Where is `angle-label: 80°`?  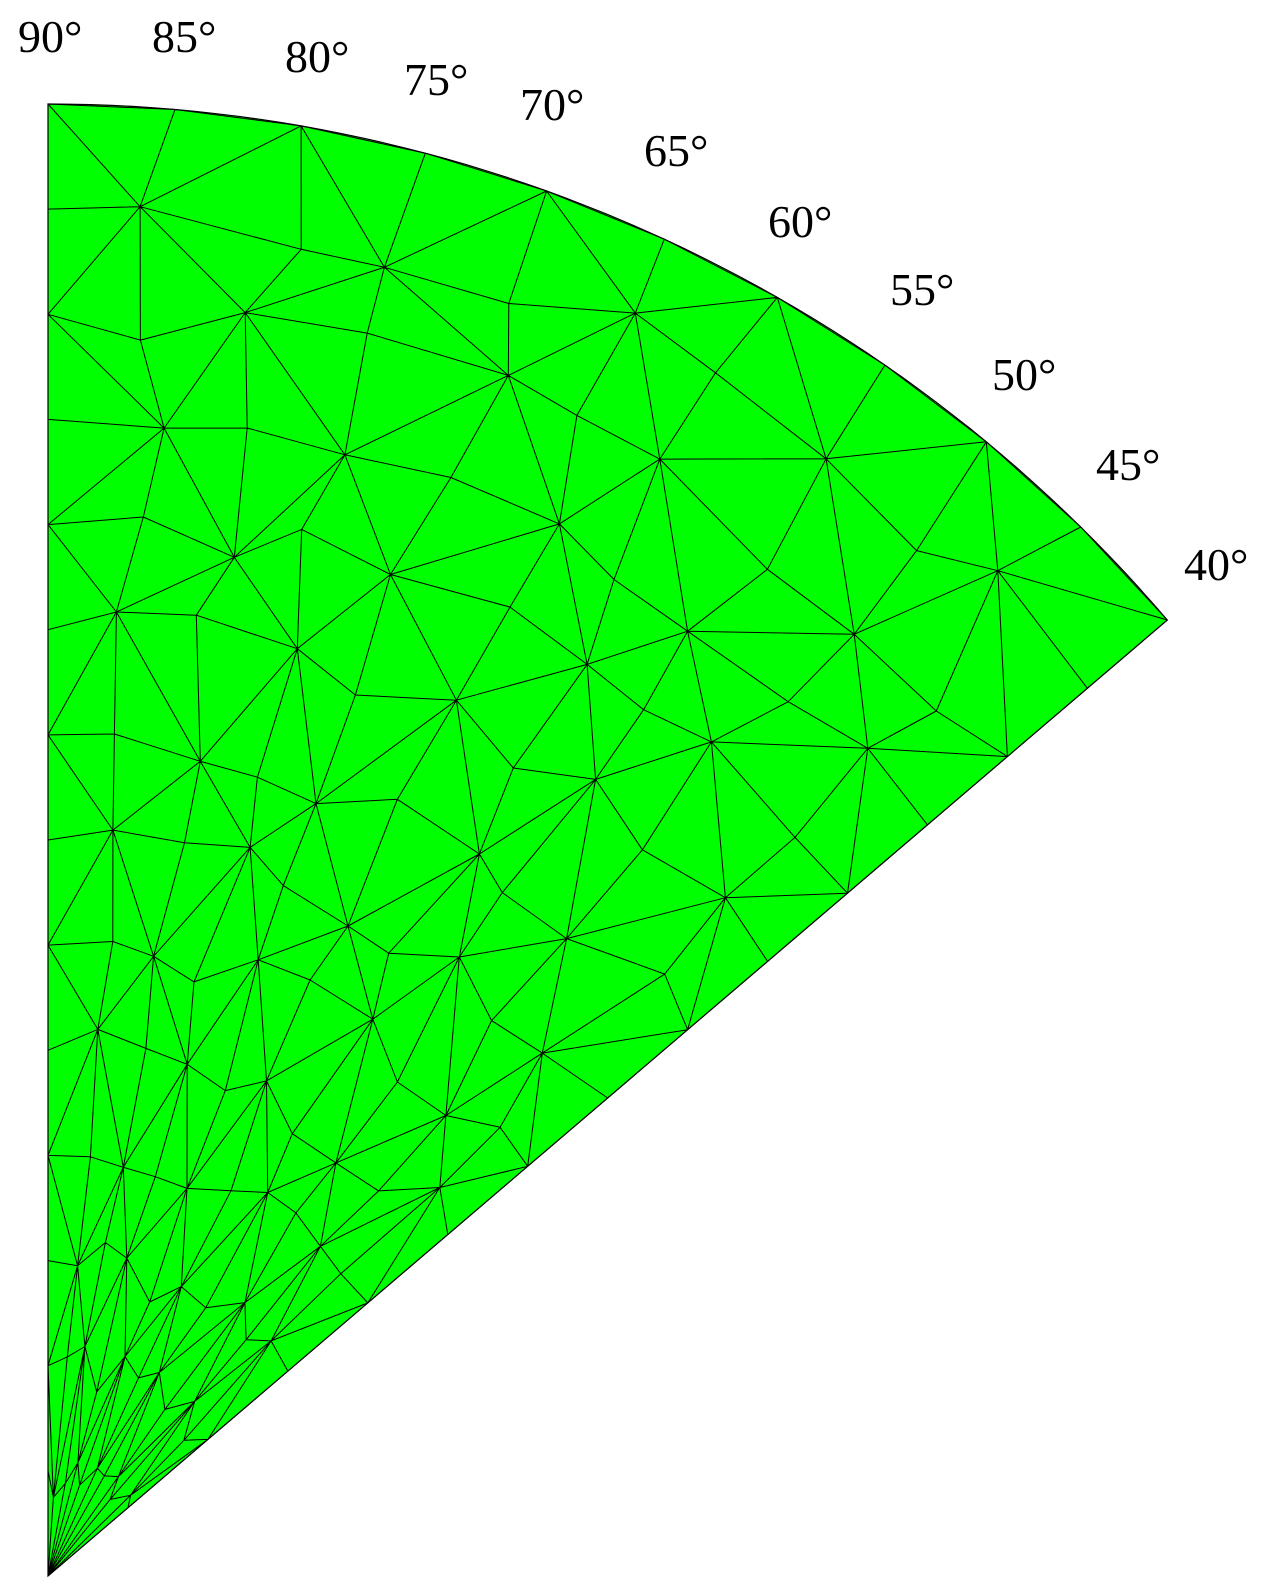
angle-label: 80° is located at coordinates (317, 56).